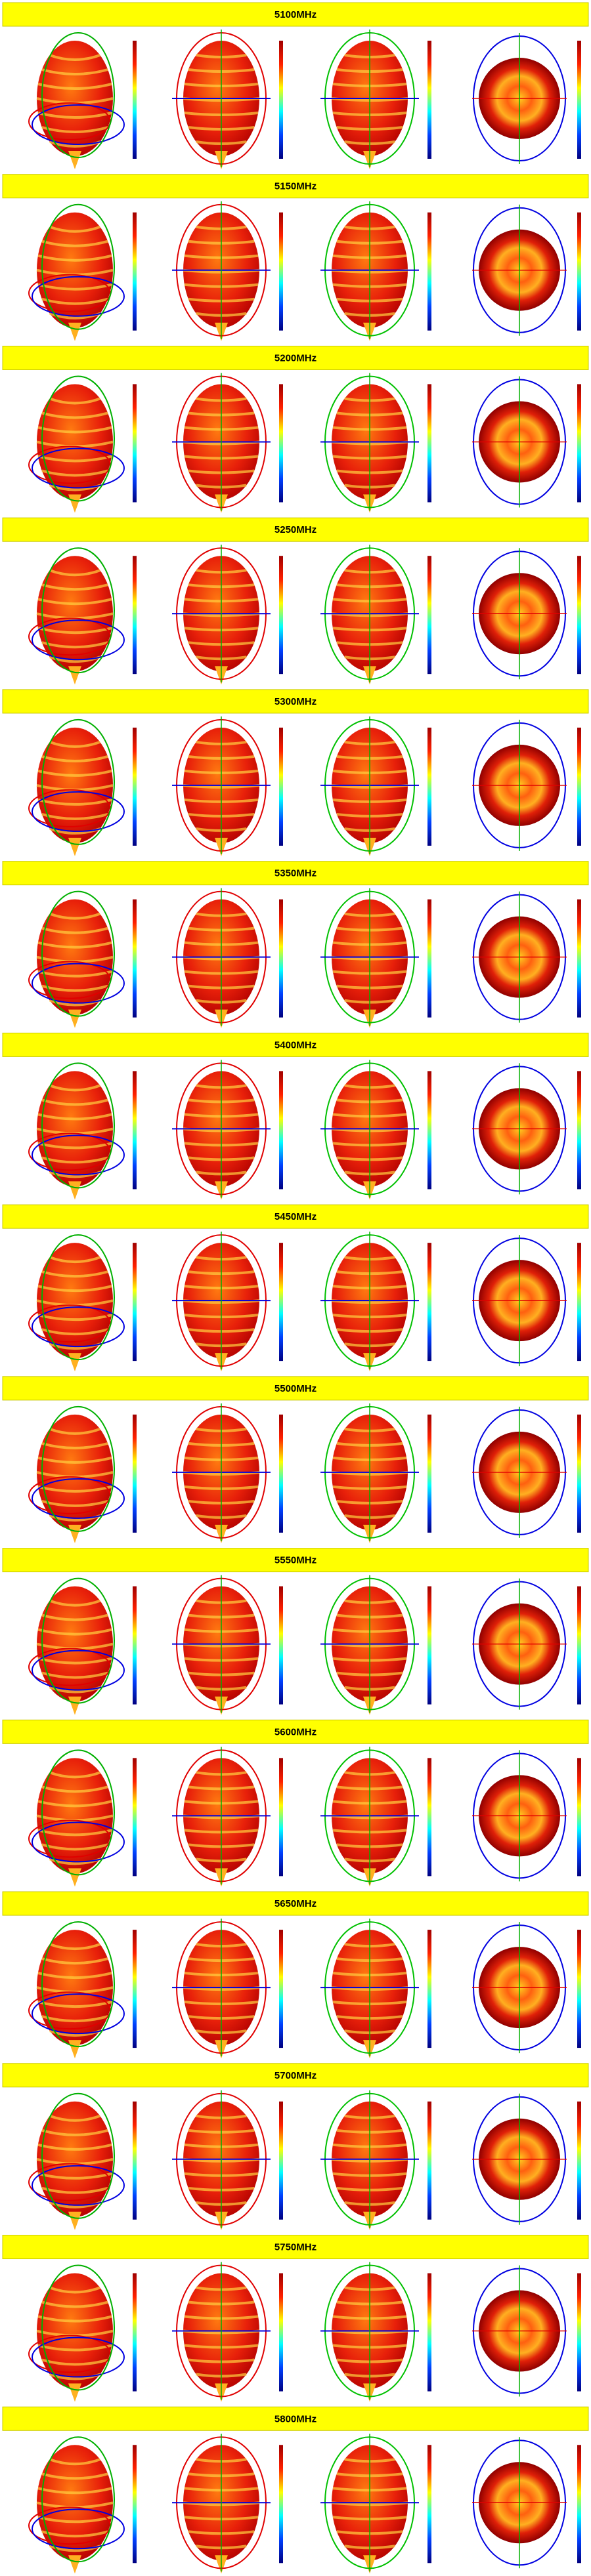  What do you see at coordinates (295, 1560) in the screenshot?
I see `section-title: 5550MHz` at bounding box center [295, 1560].